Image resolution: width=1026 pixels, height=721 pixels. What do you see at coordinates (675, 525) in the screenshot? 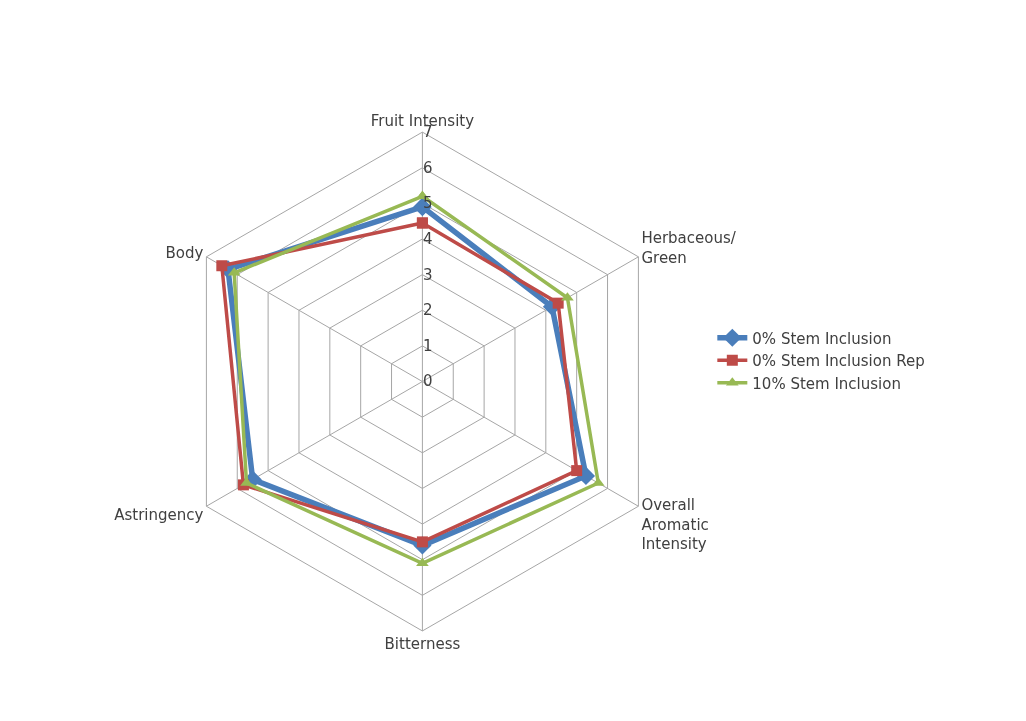
I see `spoke-label: Overall Aromatic Intensity` at bounding box center [675, 525].